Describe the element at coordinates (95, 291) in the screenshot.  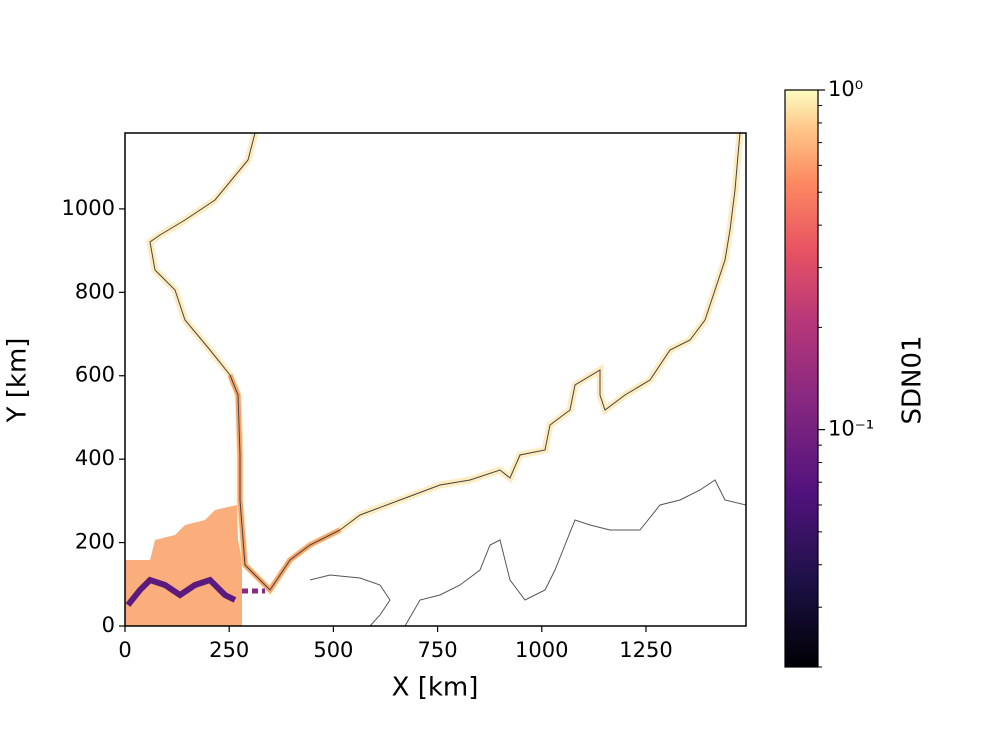
I see `y-tick-label: 800` at that location.